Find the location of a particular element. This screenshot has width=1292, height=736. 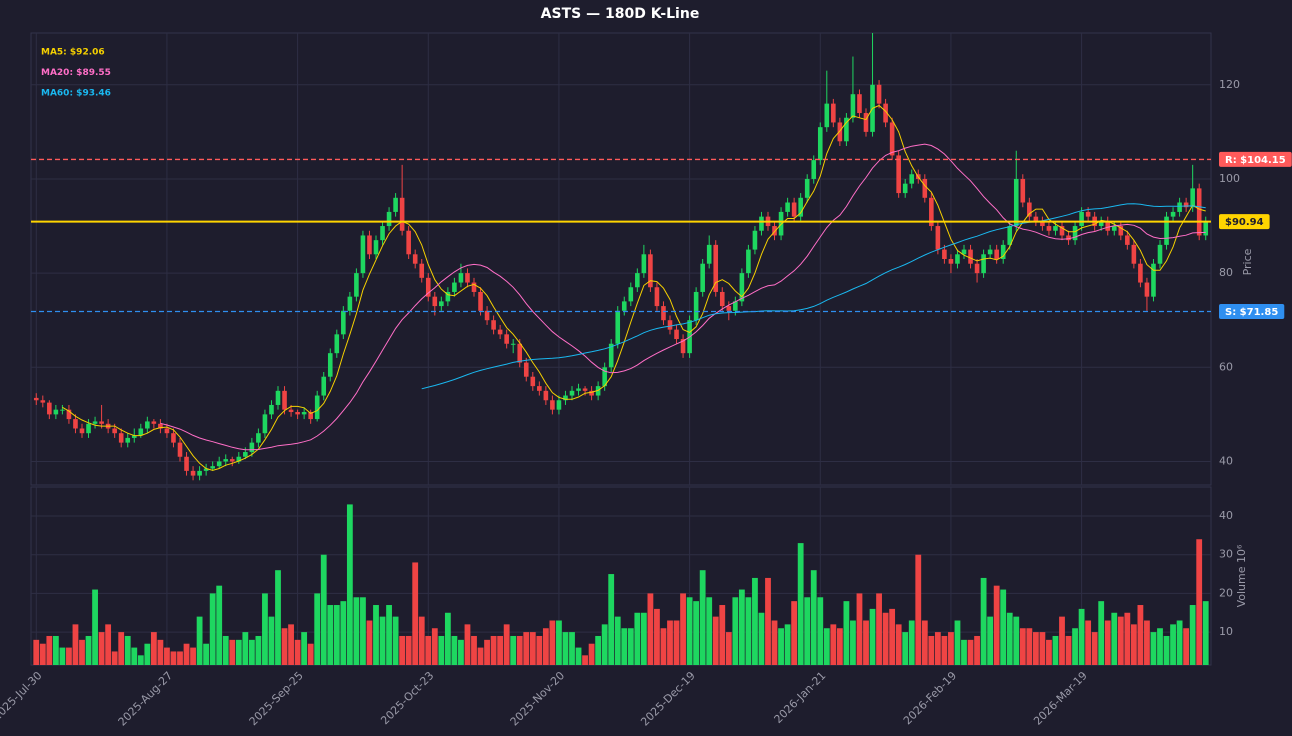

x-tick-label: 2025-Nov-20 is located at coordinates (537, 698).